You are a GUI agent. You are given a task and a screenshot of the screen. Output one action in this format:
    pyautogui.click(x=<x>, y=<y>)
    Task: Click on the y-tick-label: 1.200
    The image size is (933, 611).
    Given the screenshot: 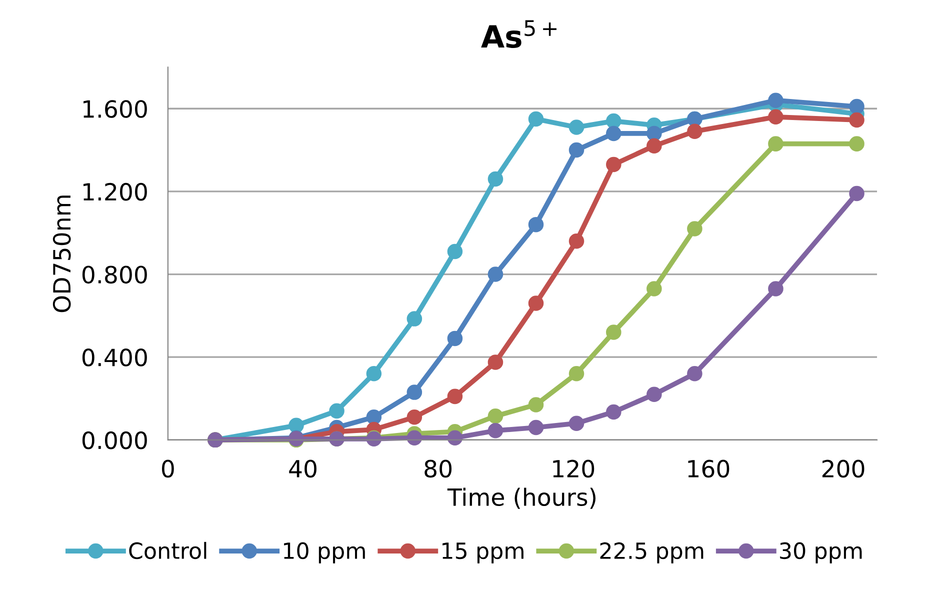 What is the action you would take?
    pyautogui.click(x=115, y=191)
    